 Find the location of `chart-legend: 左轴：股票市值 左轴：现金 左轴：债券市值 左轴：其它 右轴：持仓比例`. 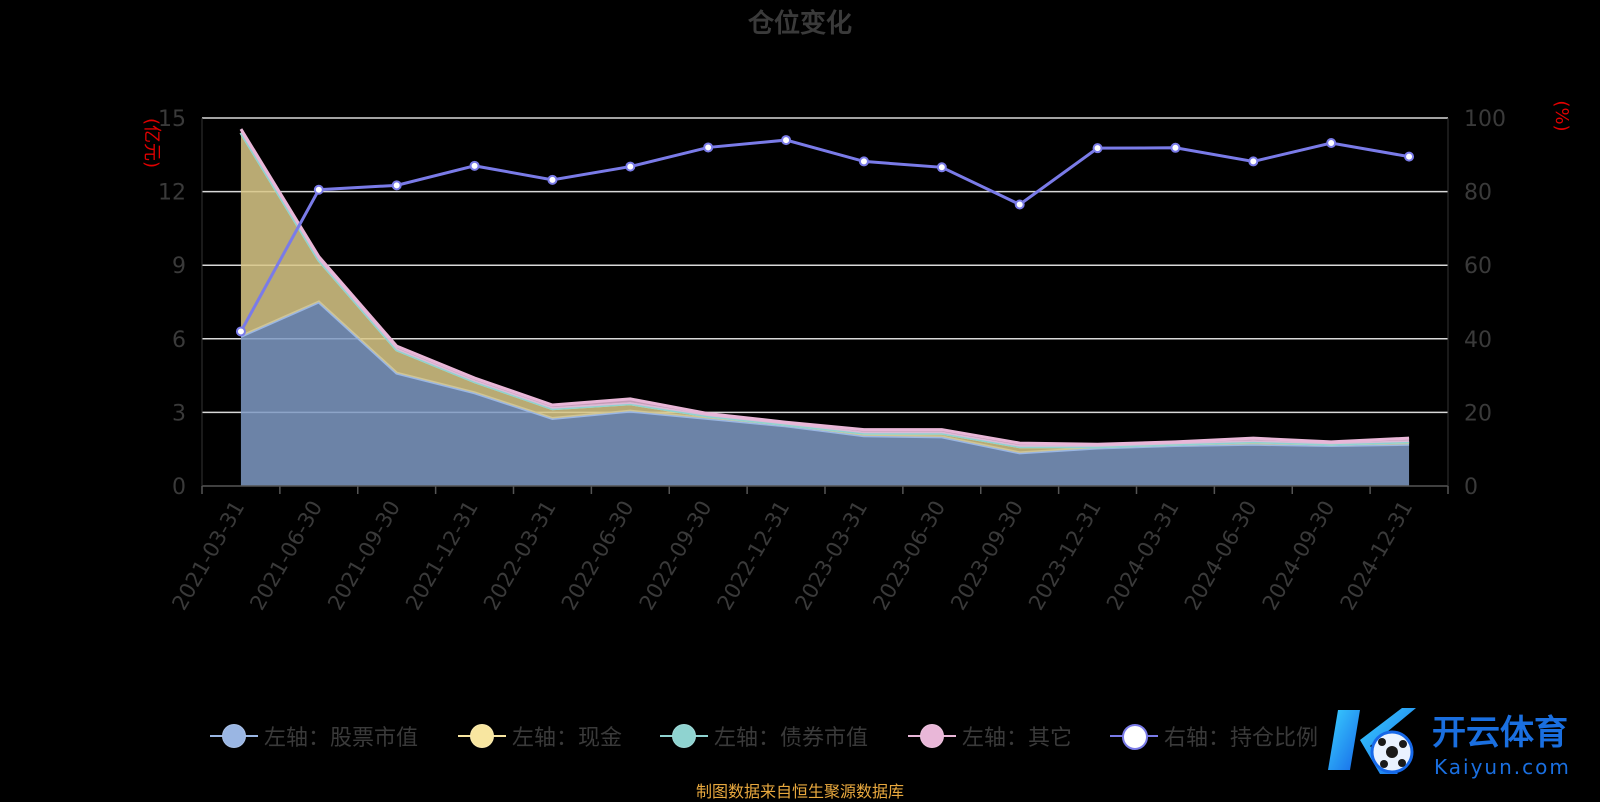

chart-legend: 左轴：股票市值 左轴：现金 左轴：债券市值 左轴：其它 右轴：持仓比例 is located at coordinates (800, 736).